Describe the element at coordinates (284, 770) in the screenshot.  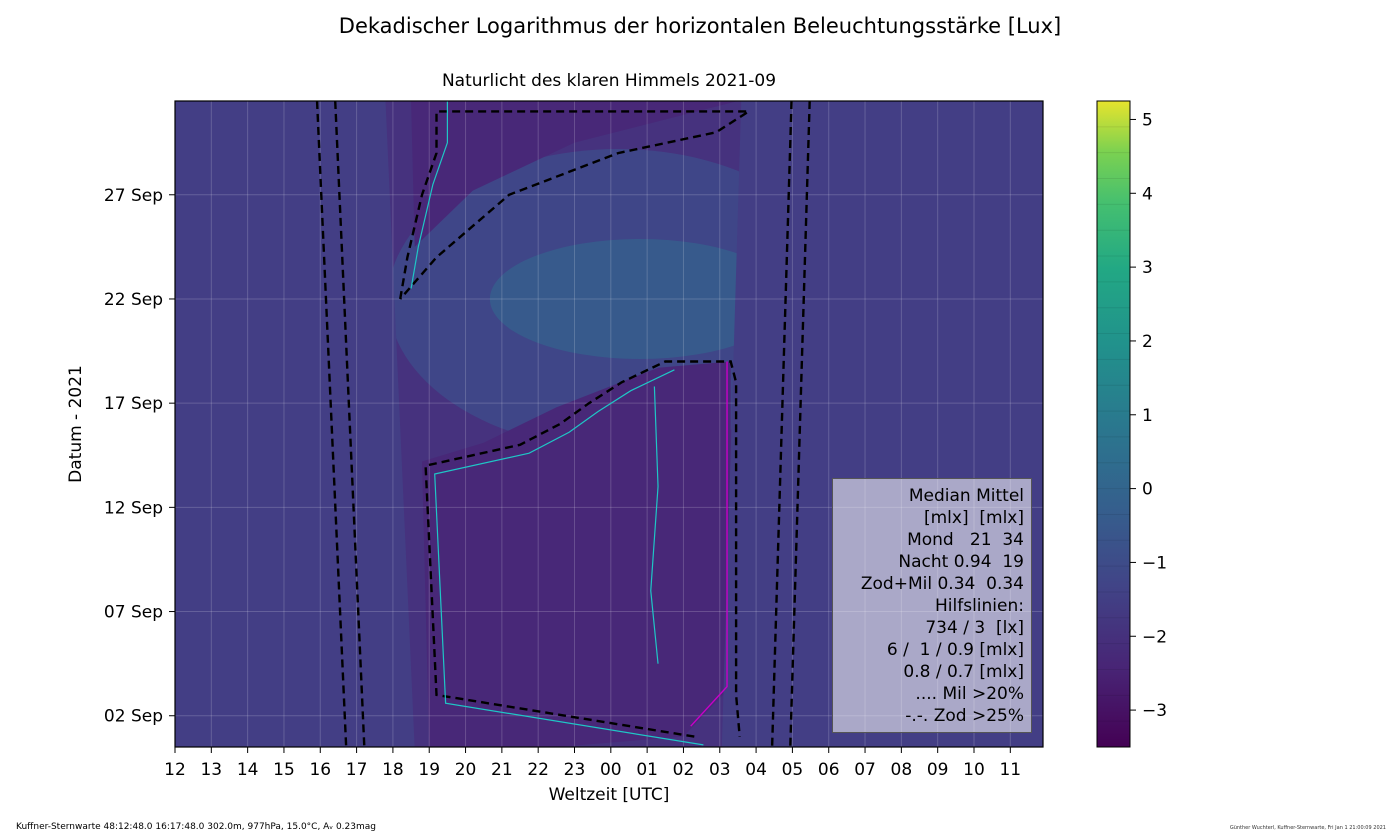
I see `x-tick-label-15: 15` at that location.